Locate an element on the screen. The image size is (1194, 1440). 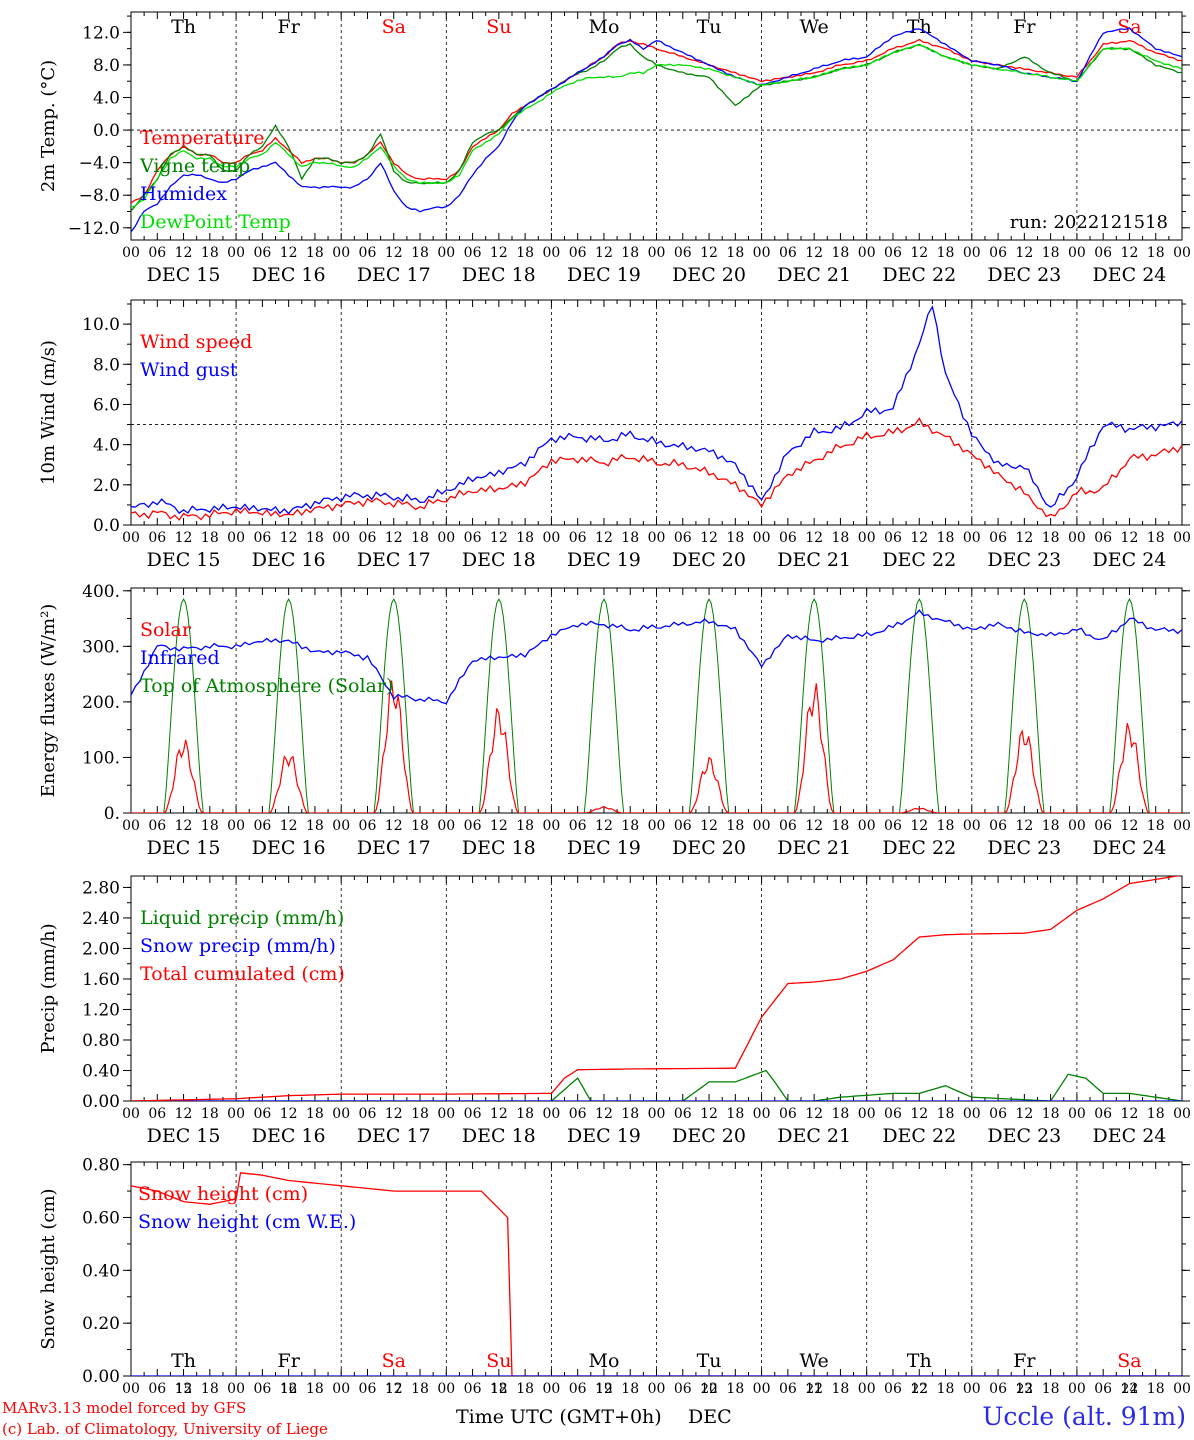
legend-entry: Temperature is located at coordinates (202, 138).